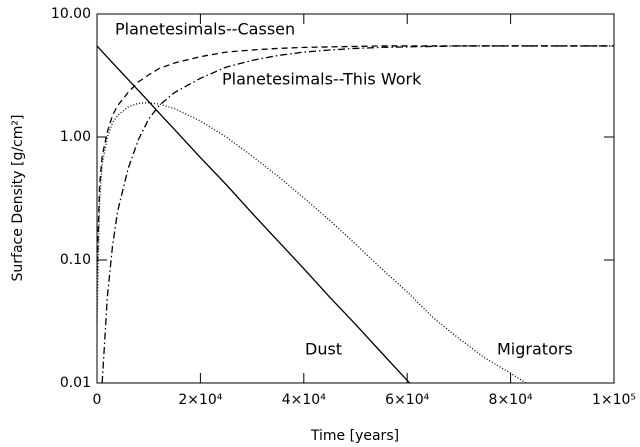 This screenshot has height=447, width=640. Describe the element at coordinates (322, 79) in the screenshot. I see `series-label: Planetesimals--This Work` at that location.